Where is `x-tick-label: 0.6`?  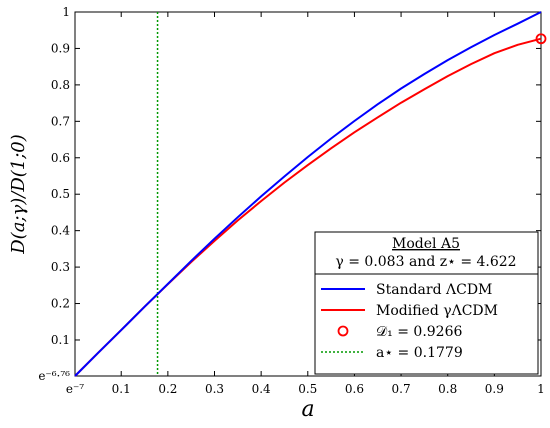
x-tick-label: 0.6 is located at coordinates (354, 389).